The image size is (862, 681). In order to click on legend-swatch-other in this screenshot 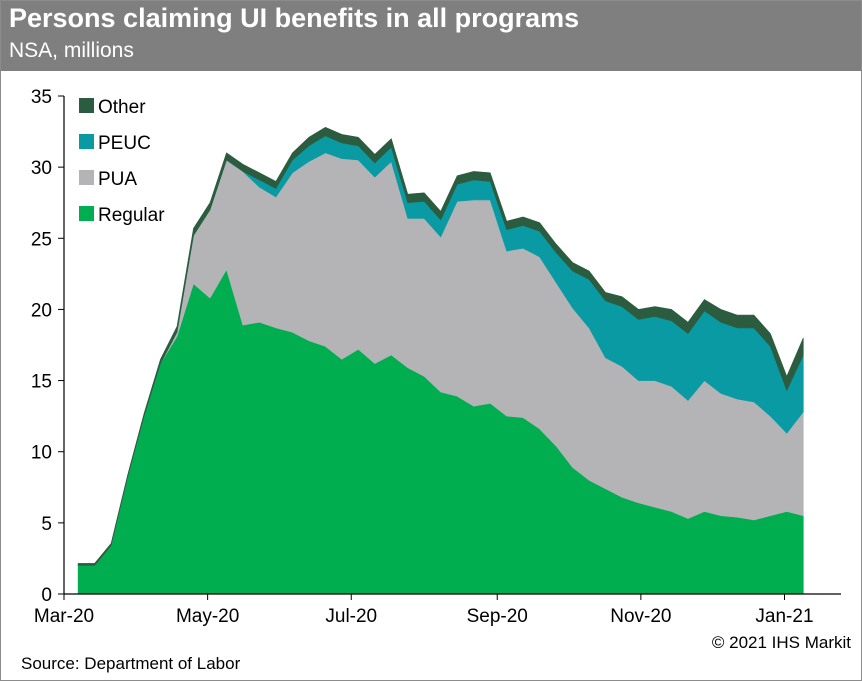, I will do `click(86, 105)`.